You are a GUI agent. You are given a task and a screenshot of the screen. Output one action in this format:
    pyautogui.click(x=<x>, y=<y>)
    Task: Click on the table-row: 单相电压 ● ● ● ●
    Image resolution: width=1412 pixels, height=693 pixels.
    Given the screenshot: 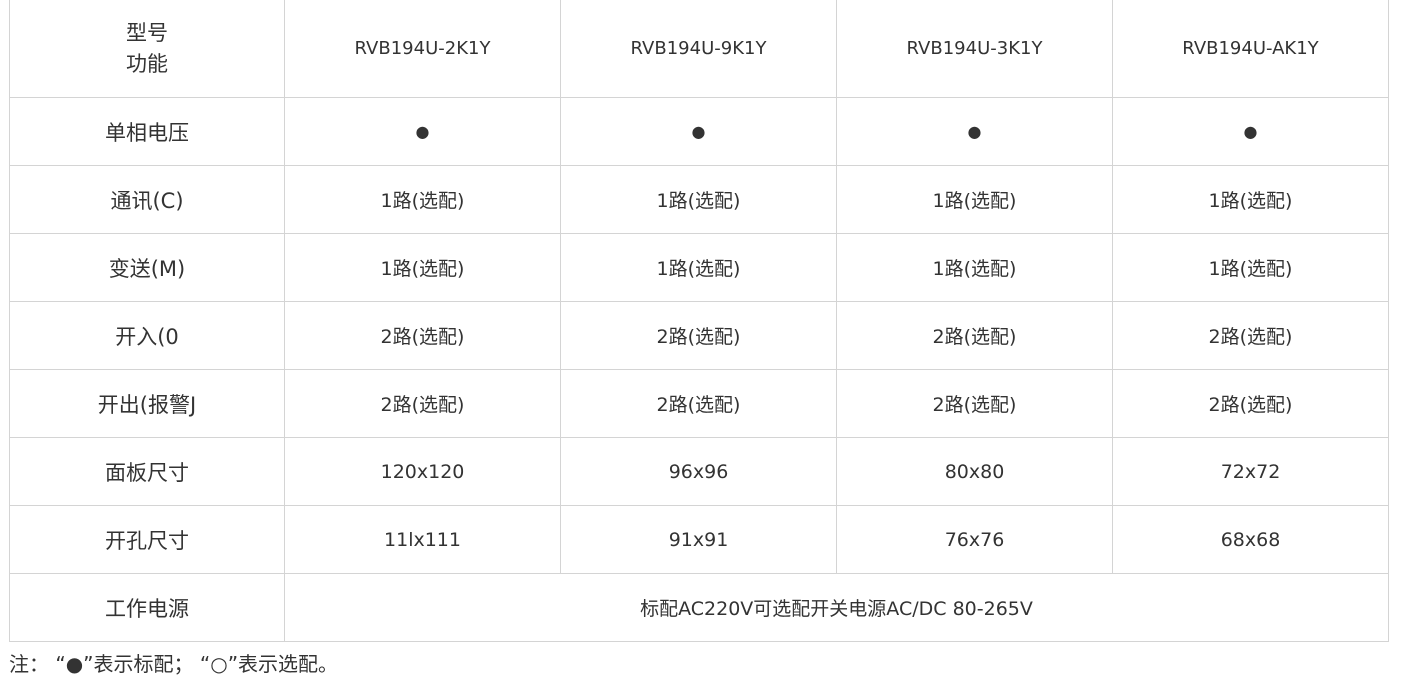 What is the action you would take?
    pyautogui.click(x=699, y=131)
    